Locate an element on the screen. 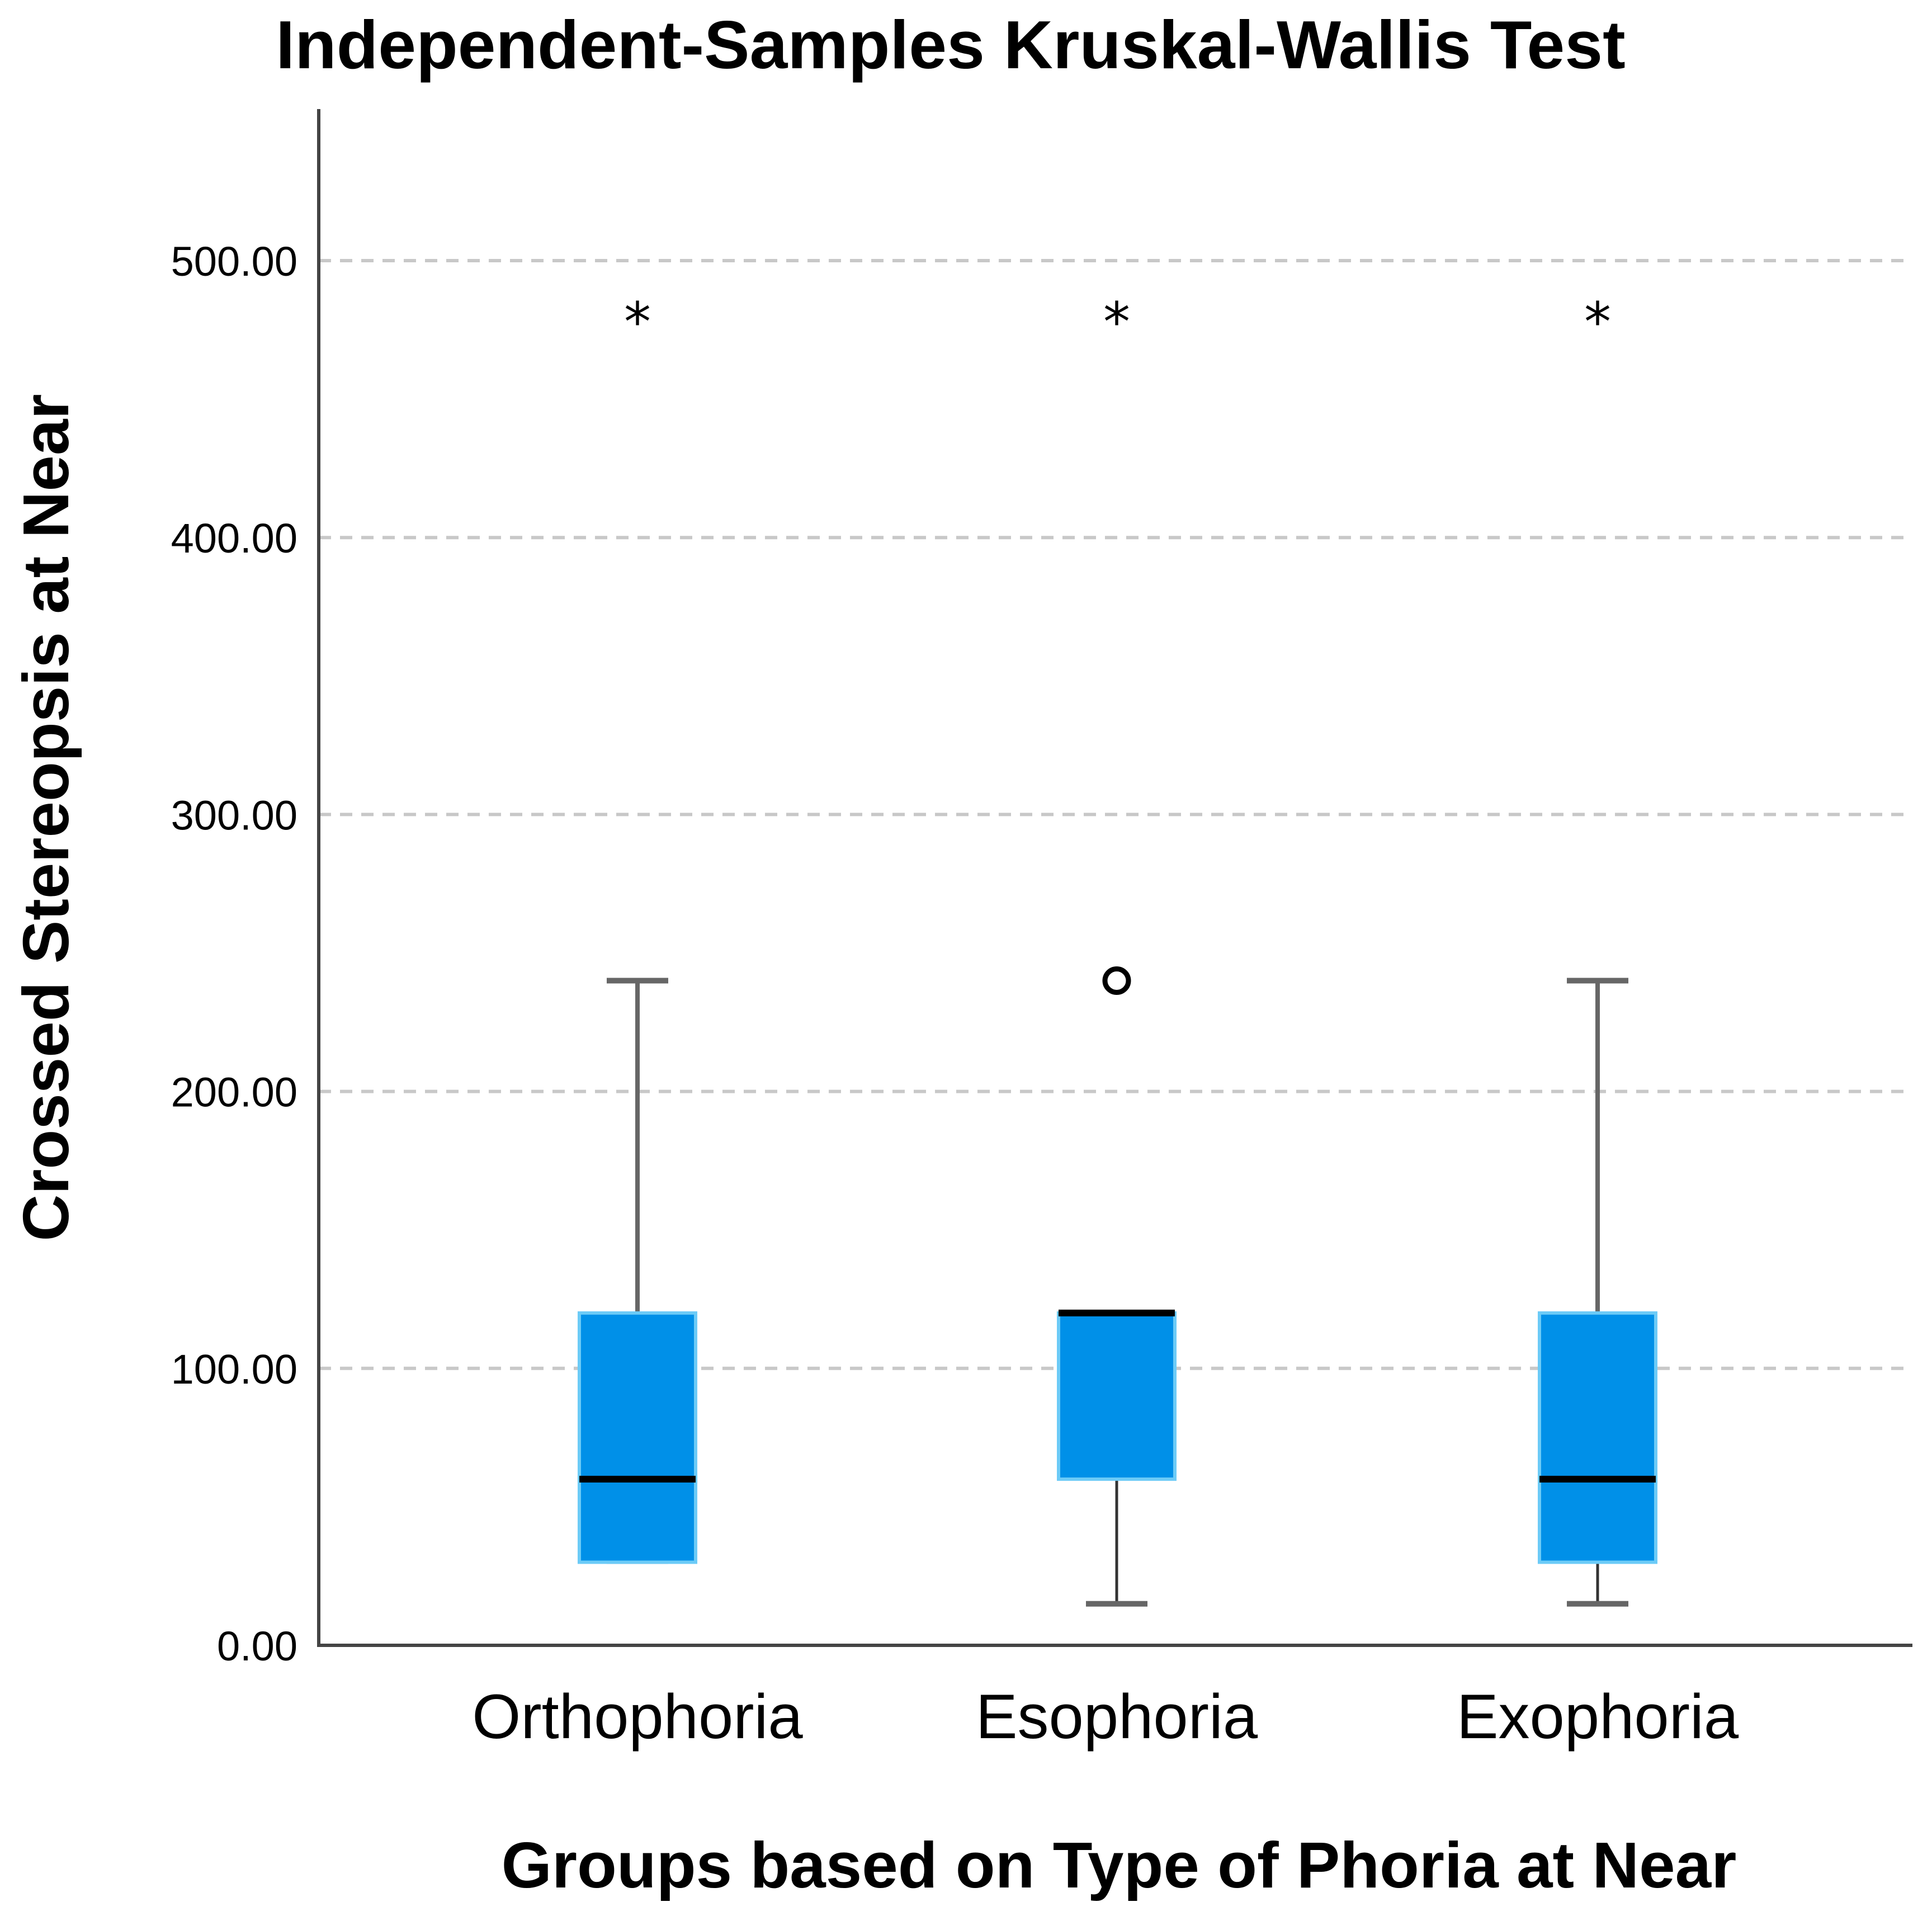 This screenshot has height=1916, width=1932. box-esophoria: * is located at coordinates (1117, 949).